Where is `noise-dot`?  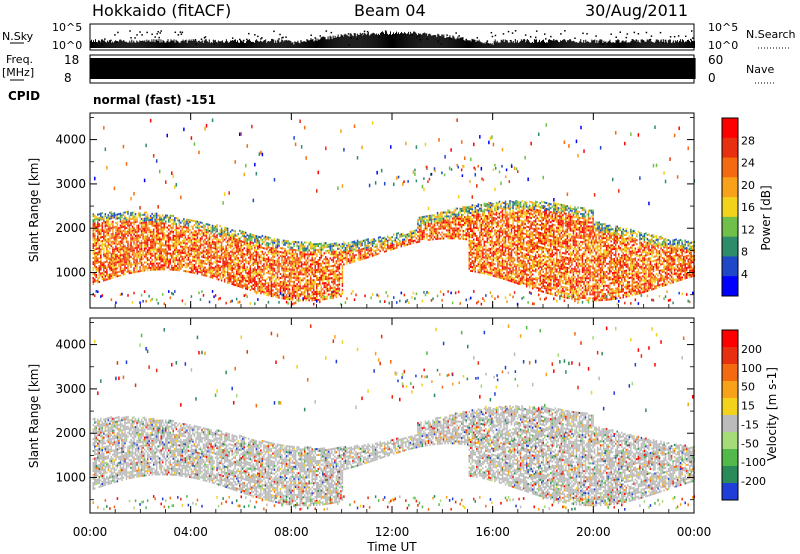
noise-dot is located at coordinates (650, 39).